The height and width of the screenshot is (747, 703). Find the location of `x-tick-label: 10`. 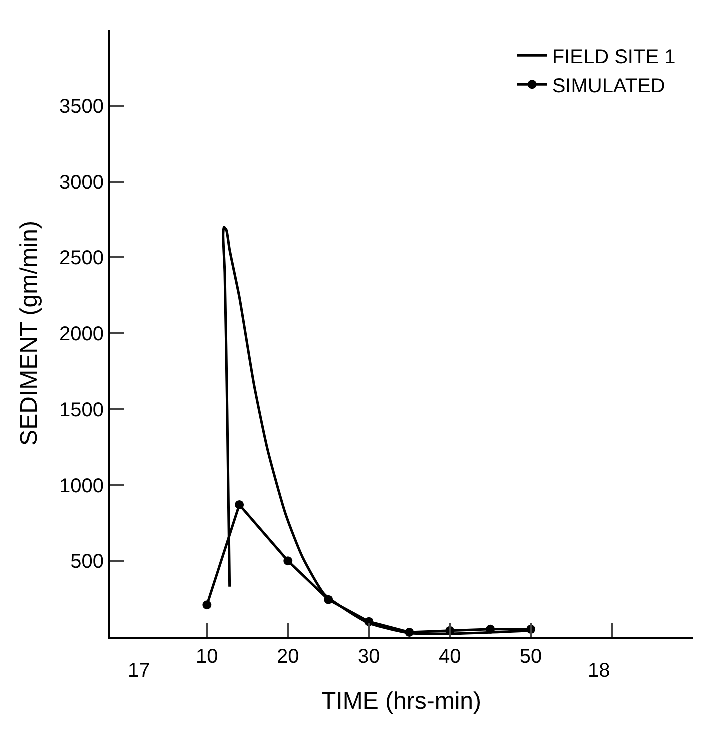

x-tick-label: 10 is located at coordinates (207, 657).